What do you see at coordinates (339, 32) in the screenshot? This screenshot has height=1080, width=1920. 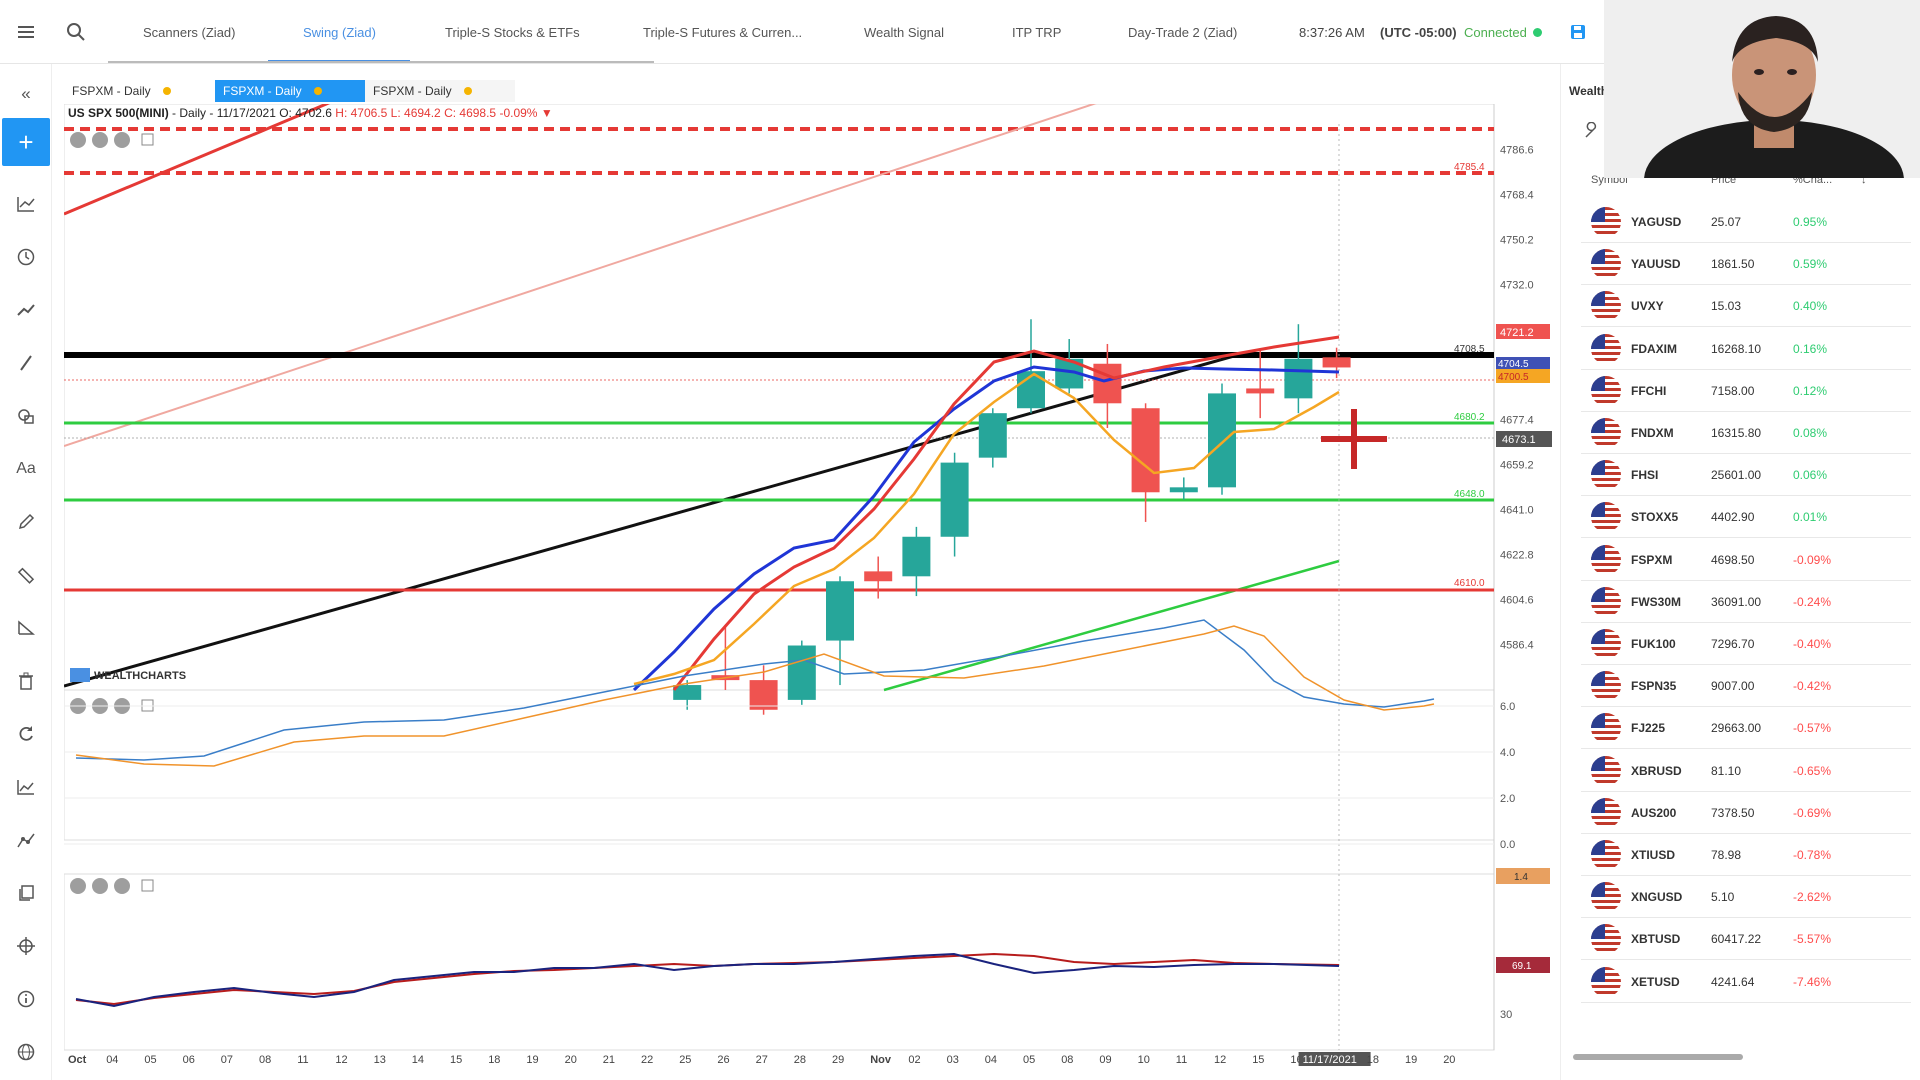 I see `tab-swing: Swing (Ziad)` at bounding box center [339, 32].